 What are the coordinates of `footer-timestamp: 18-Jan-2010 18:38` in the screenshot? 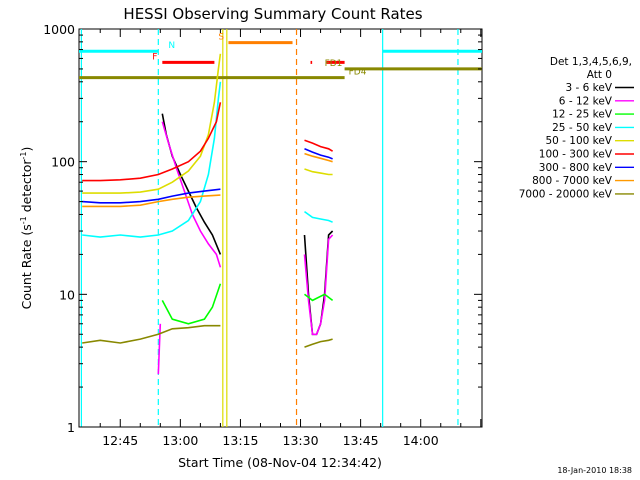 It's located at (594, 470).